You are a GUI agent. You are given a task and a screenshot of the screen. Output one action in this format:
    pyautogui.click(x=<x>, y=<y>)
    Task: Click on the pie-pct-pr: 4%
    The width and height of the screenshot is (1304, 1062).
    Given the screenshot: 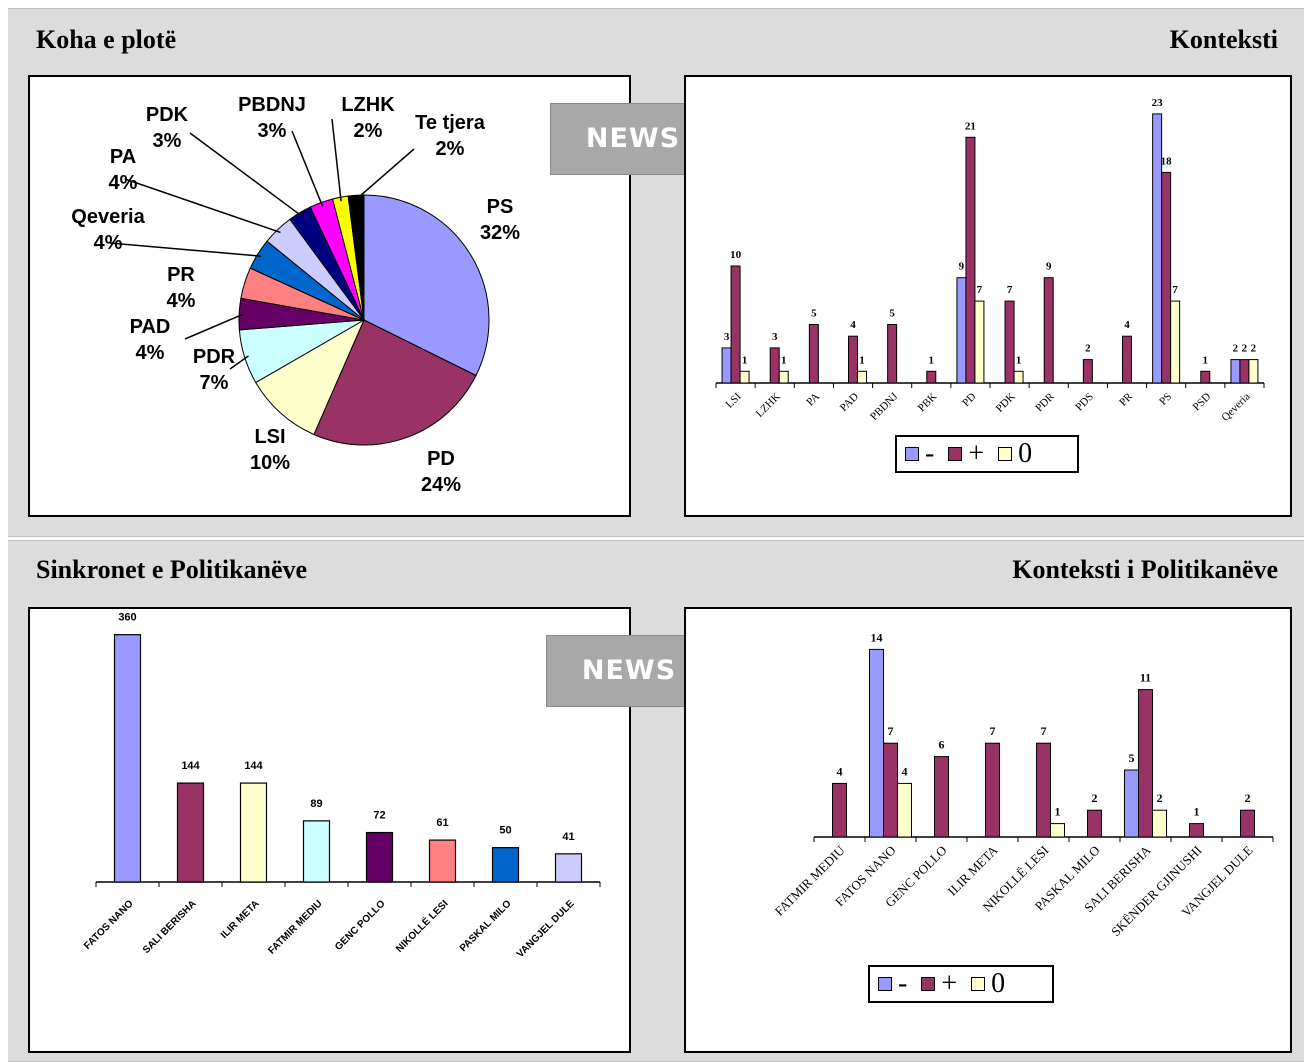 What is the action you would take?
    pyautogui.click(x=181, y=301)
    